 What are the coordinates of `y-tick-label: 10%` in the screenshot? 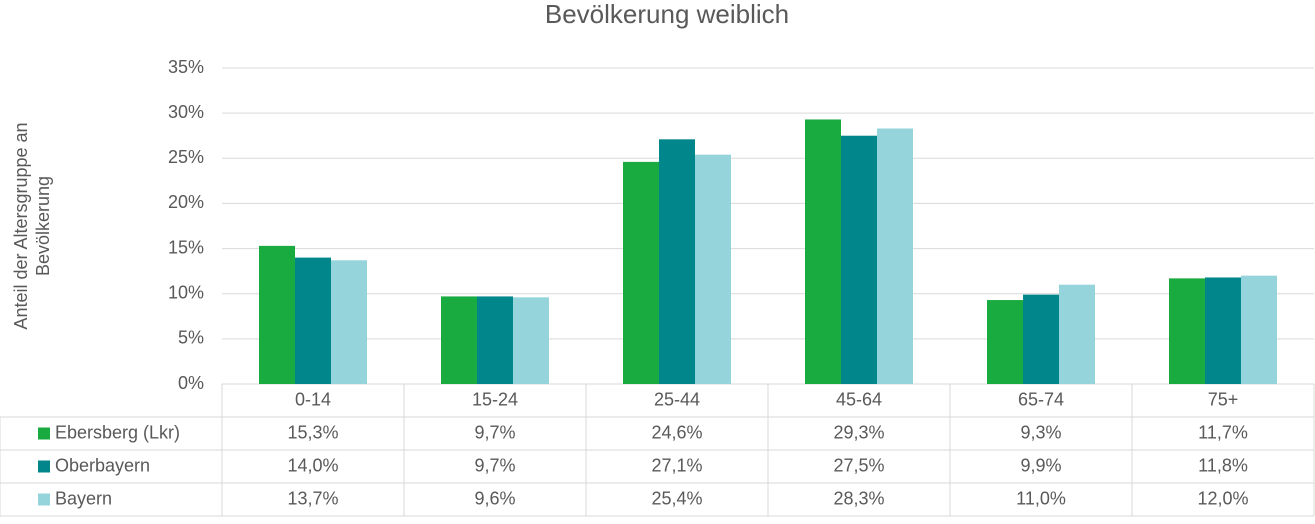 It's located at (186, 292).